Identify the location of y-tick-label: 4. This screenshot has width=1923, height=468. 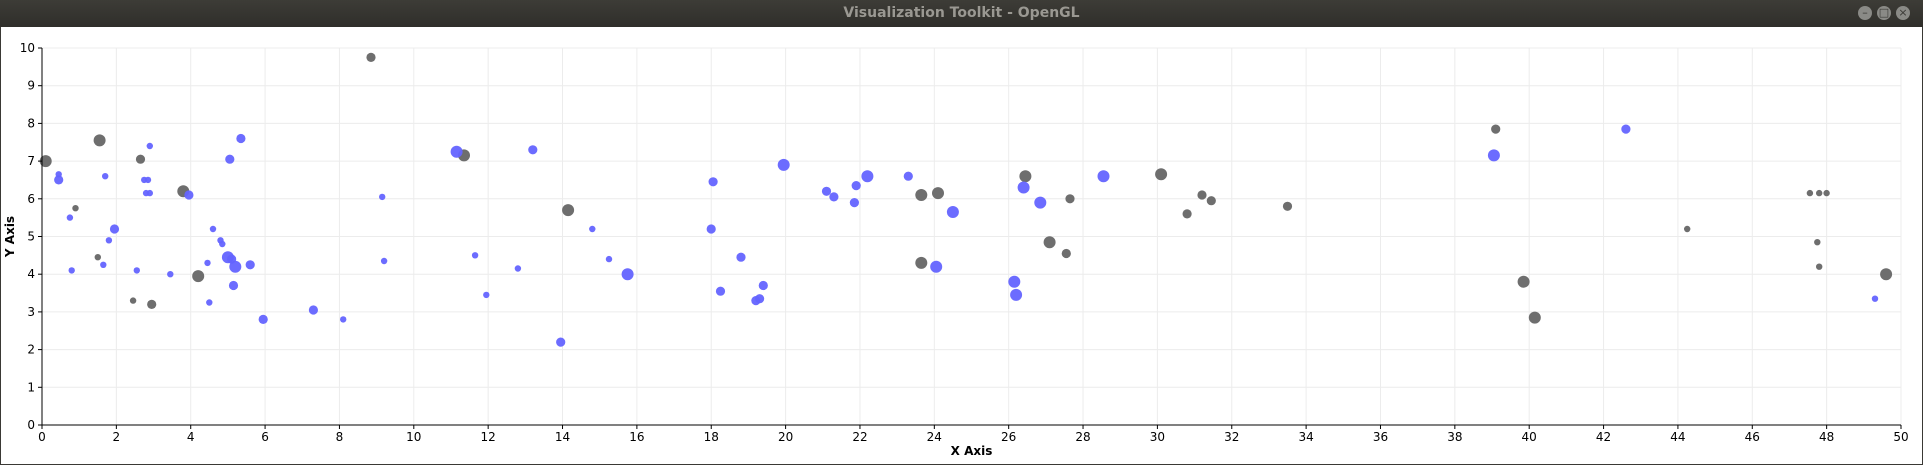
(31, 274).